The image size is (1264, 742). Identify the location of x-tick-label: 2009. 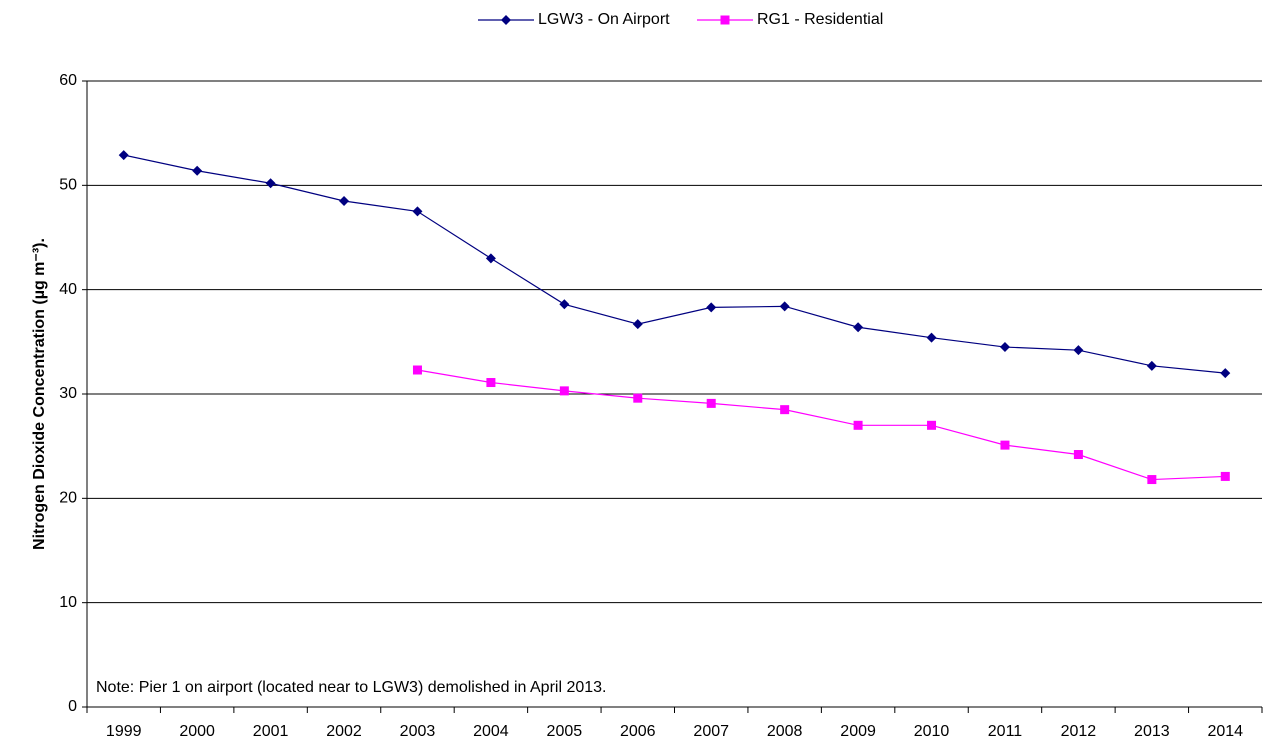
(858, 731).